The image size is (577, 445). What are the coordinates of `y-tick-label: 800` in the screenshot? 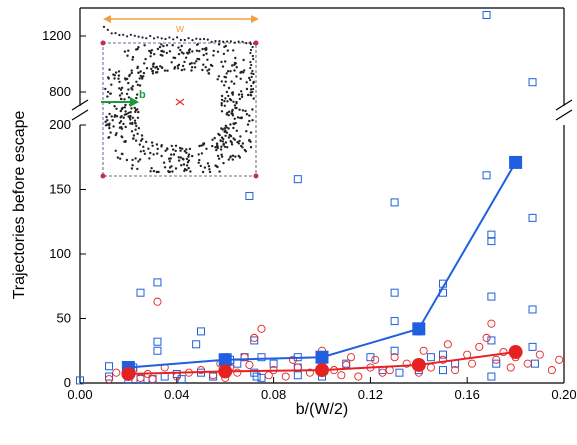 It's located at (60, 91).